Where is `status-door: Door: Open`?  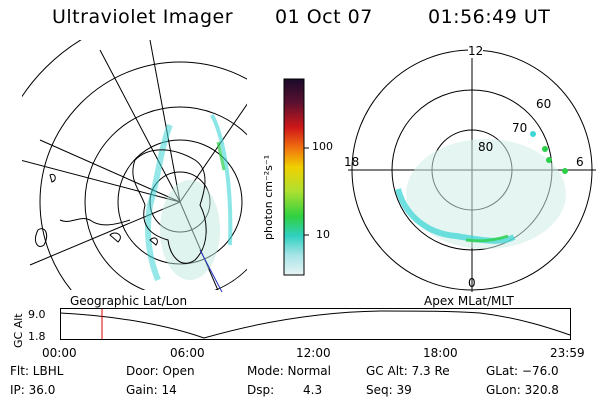 status-door: Door: Open is located at coordinates (160, 371).